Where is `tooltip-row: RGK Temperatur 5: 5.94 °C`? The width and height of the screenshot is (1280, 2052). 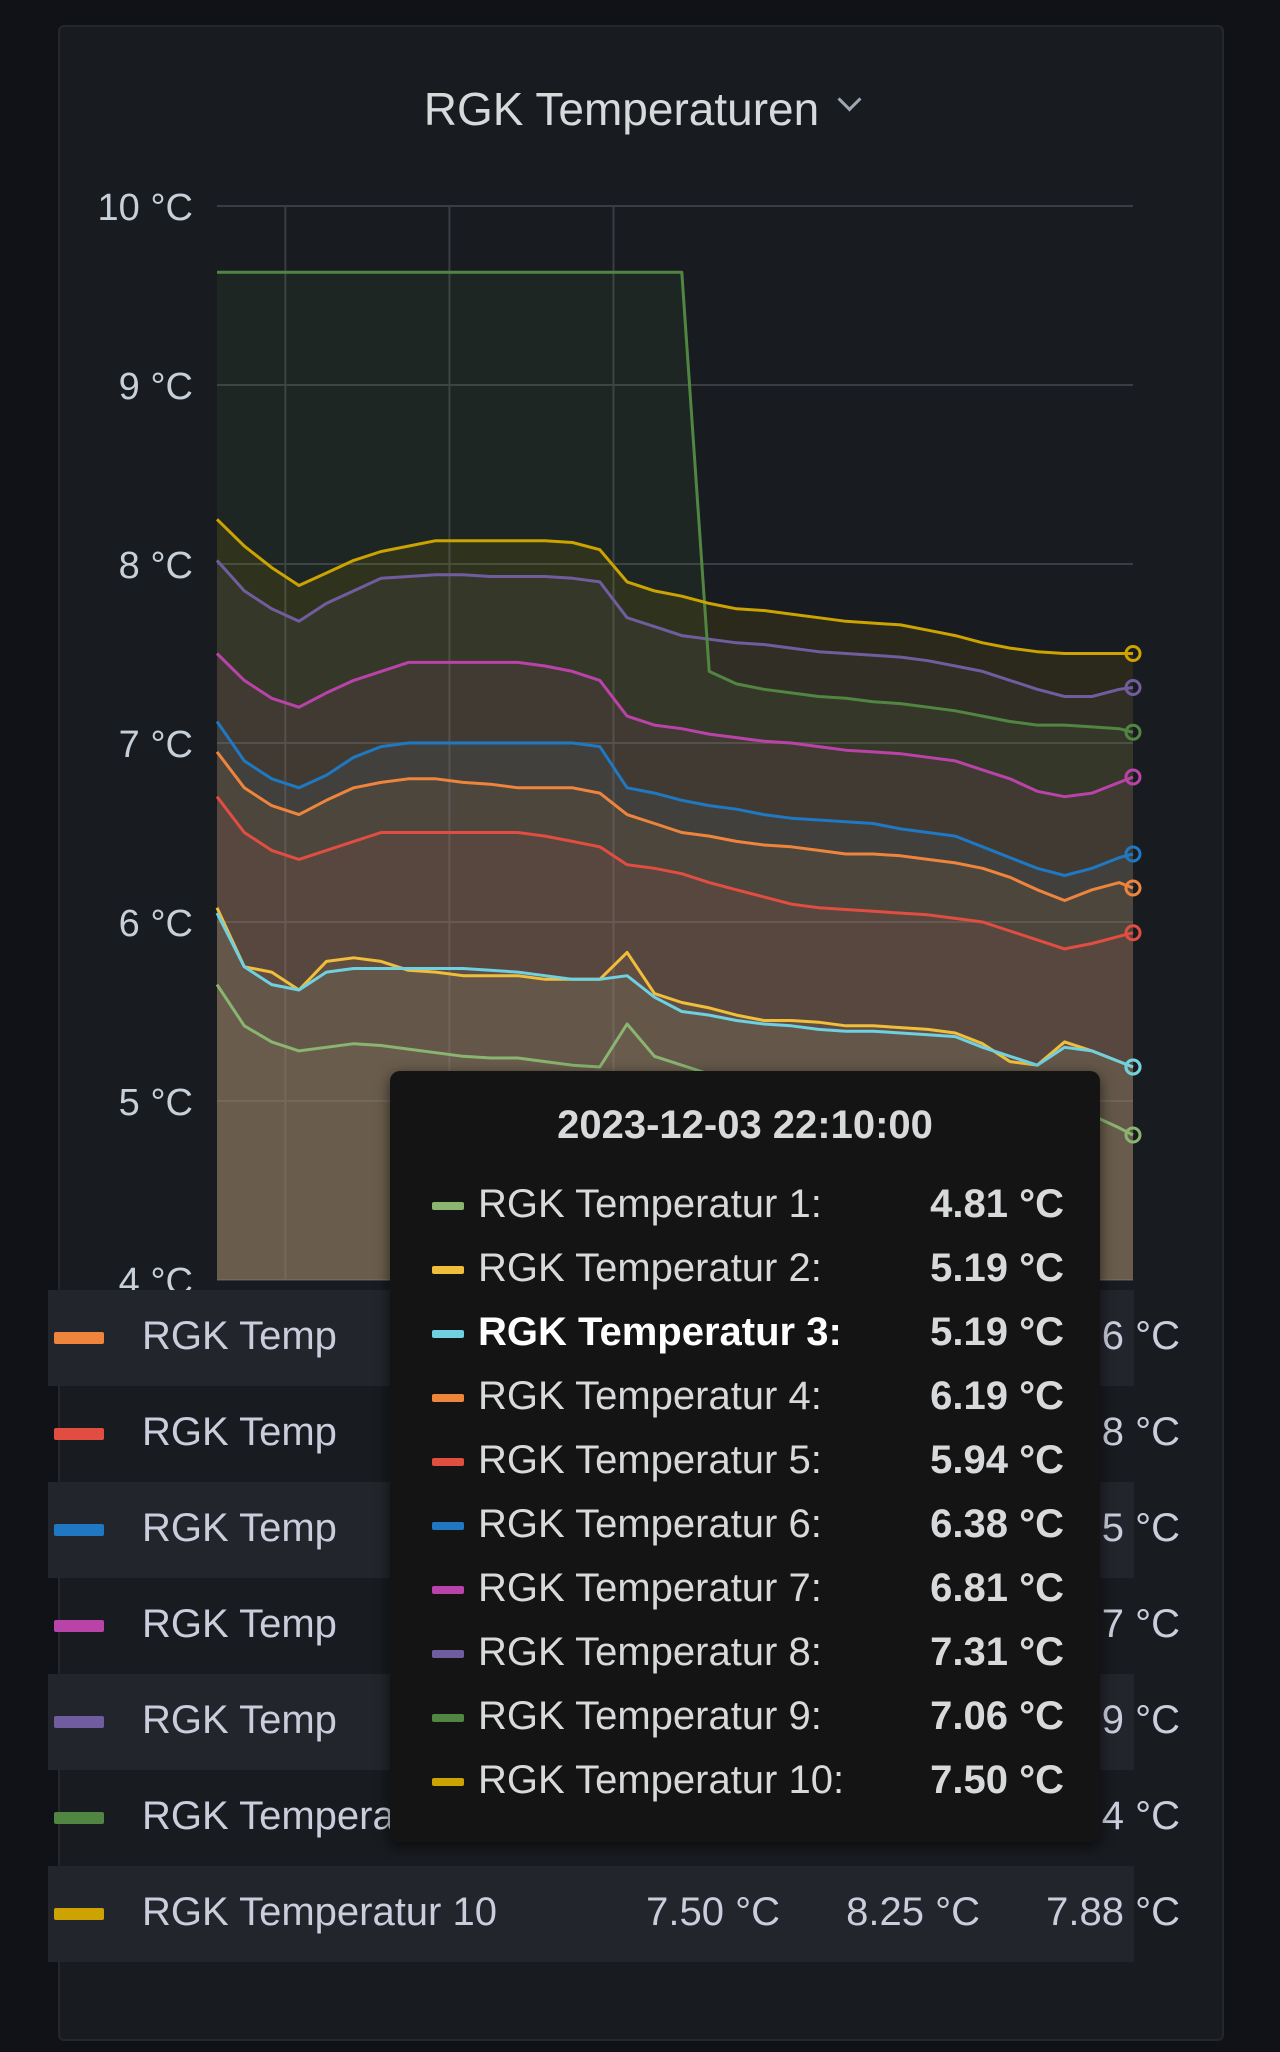 tooltip-row: RGK Temperatur 5: 5.94 °C is located at coordinates (745, 1462).